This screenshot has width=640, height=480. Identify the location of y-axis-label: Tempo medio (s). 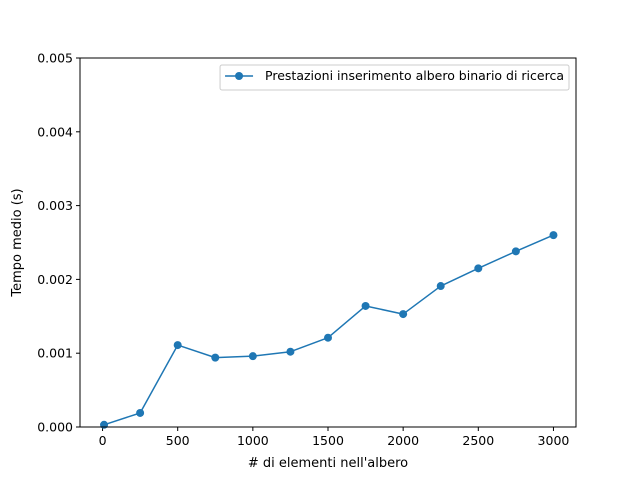
(17, 242).